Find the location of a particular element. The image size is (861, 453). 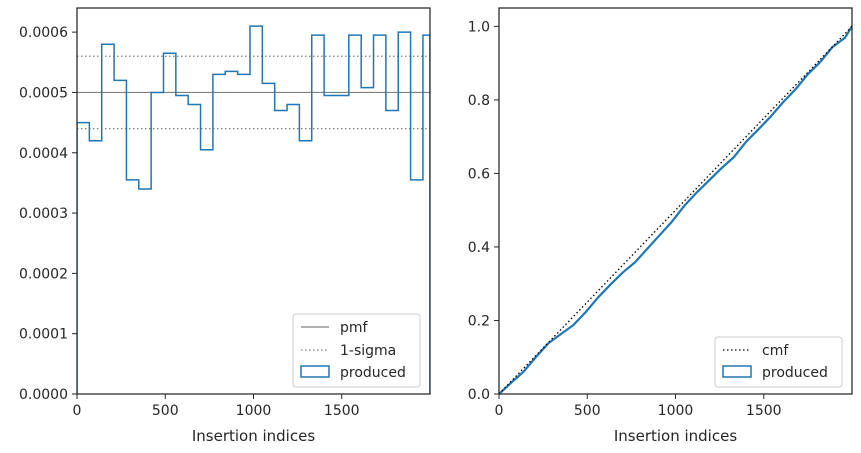

y-tick-label: 1.0 is located at coordinates (479, 27).